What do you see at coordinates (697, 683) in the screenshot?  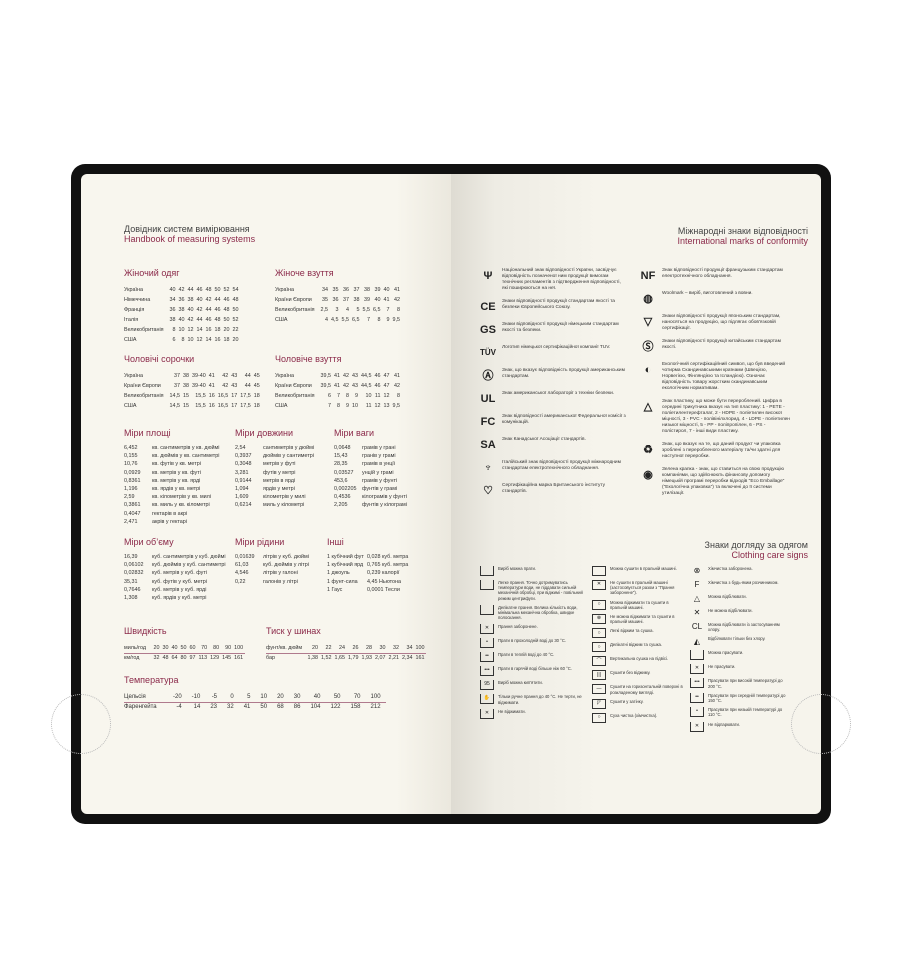 I see `iron-high-icon: •••` at bounding box center [697, 683].